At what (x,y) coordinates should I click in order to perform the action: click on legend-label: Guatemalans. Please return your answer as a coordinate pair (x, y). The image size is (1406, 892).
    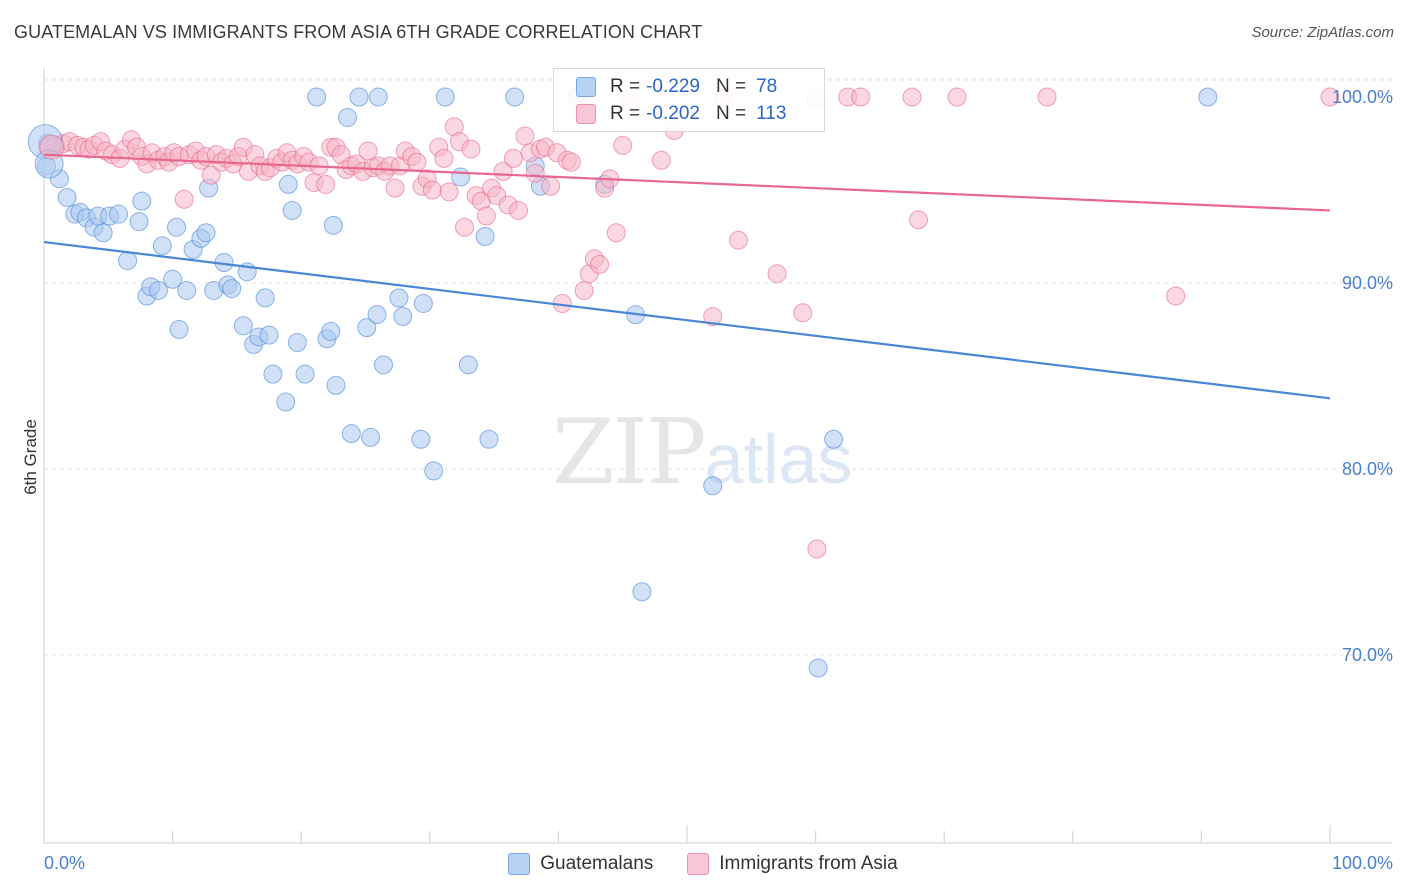
    Looking at the image, I should click on (597, 863).